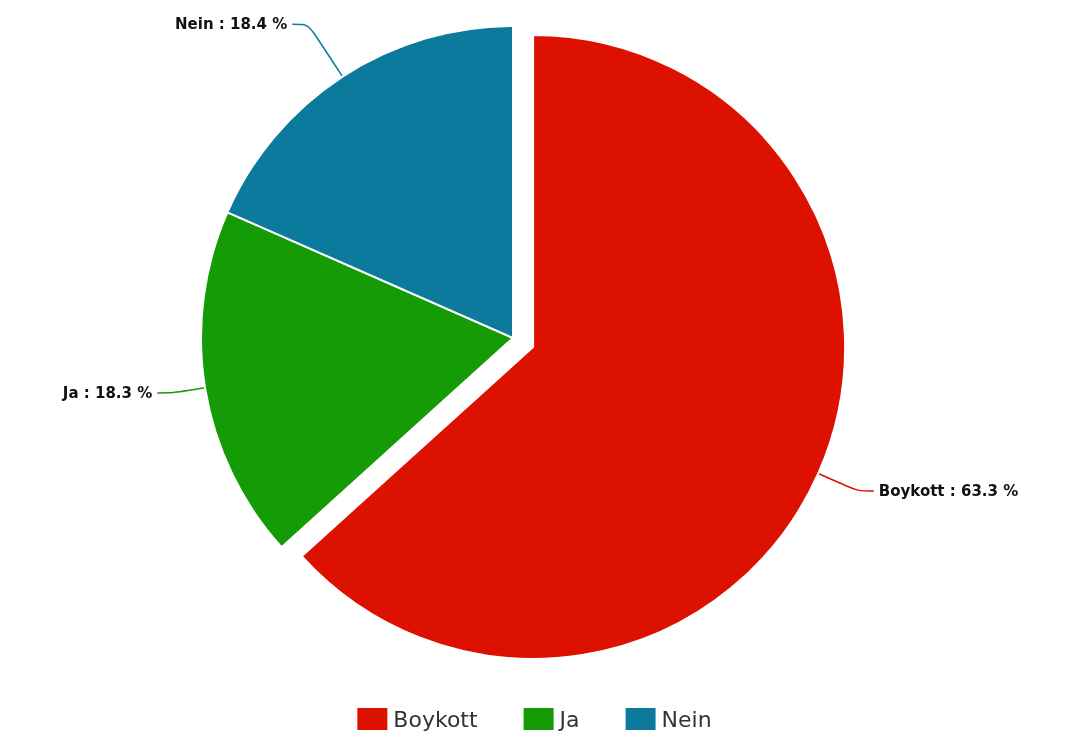 This screenshot has width=1067, height=753. What do you see at coordinates (107, 392) in the screenshot?
I see `data-label: Ja : 18.3 %` at bounding box center [107, 392].